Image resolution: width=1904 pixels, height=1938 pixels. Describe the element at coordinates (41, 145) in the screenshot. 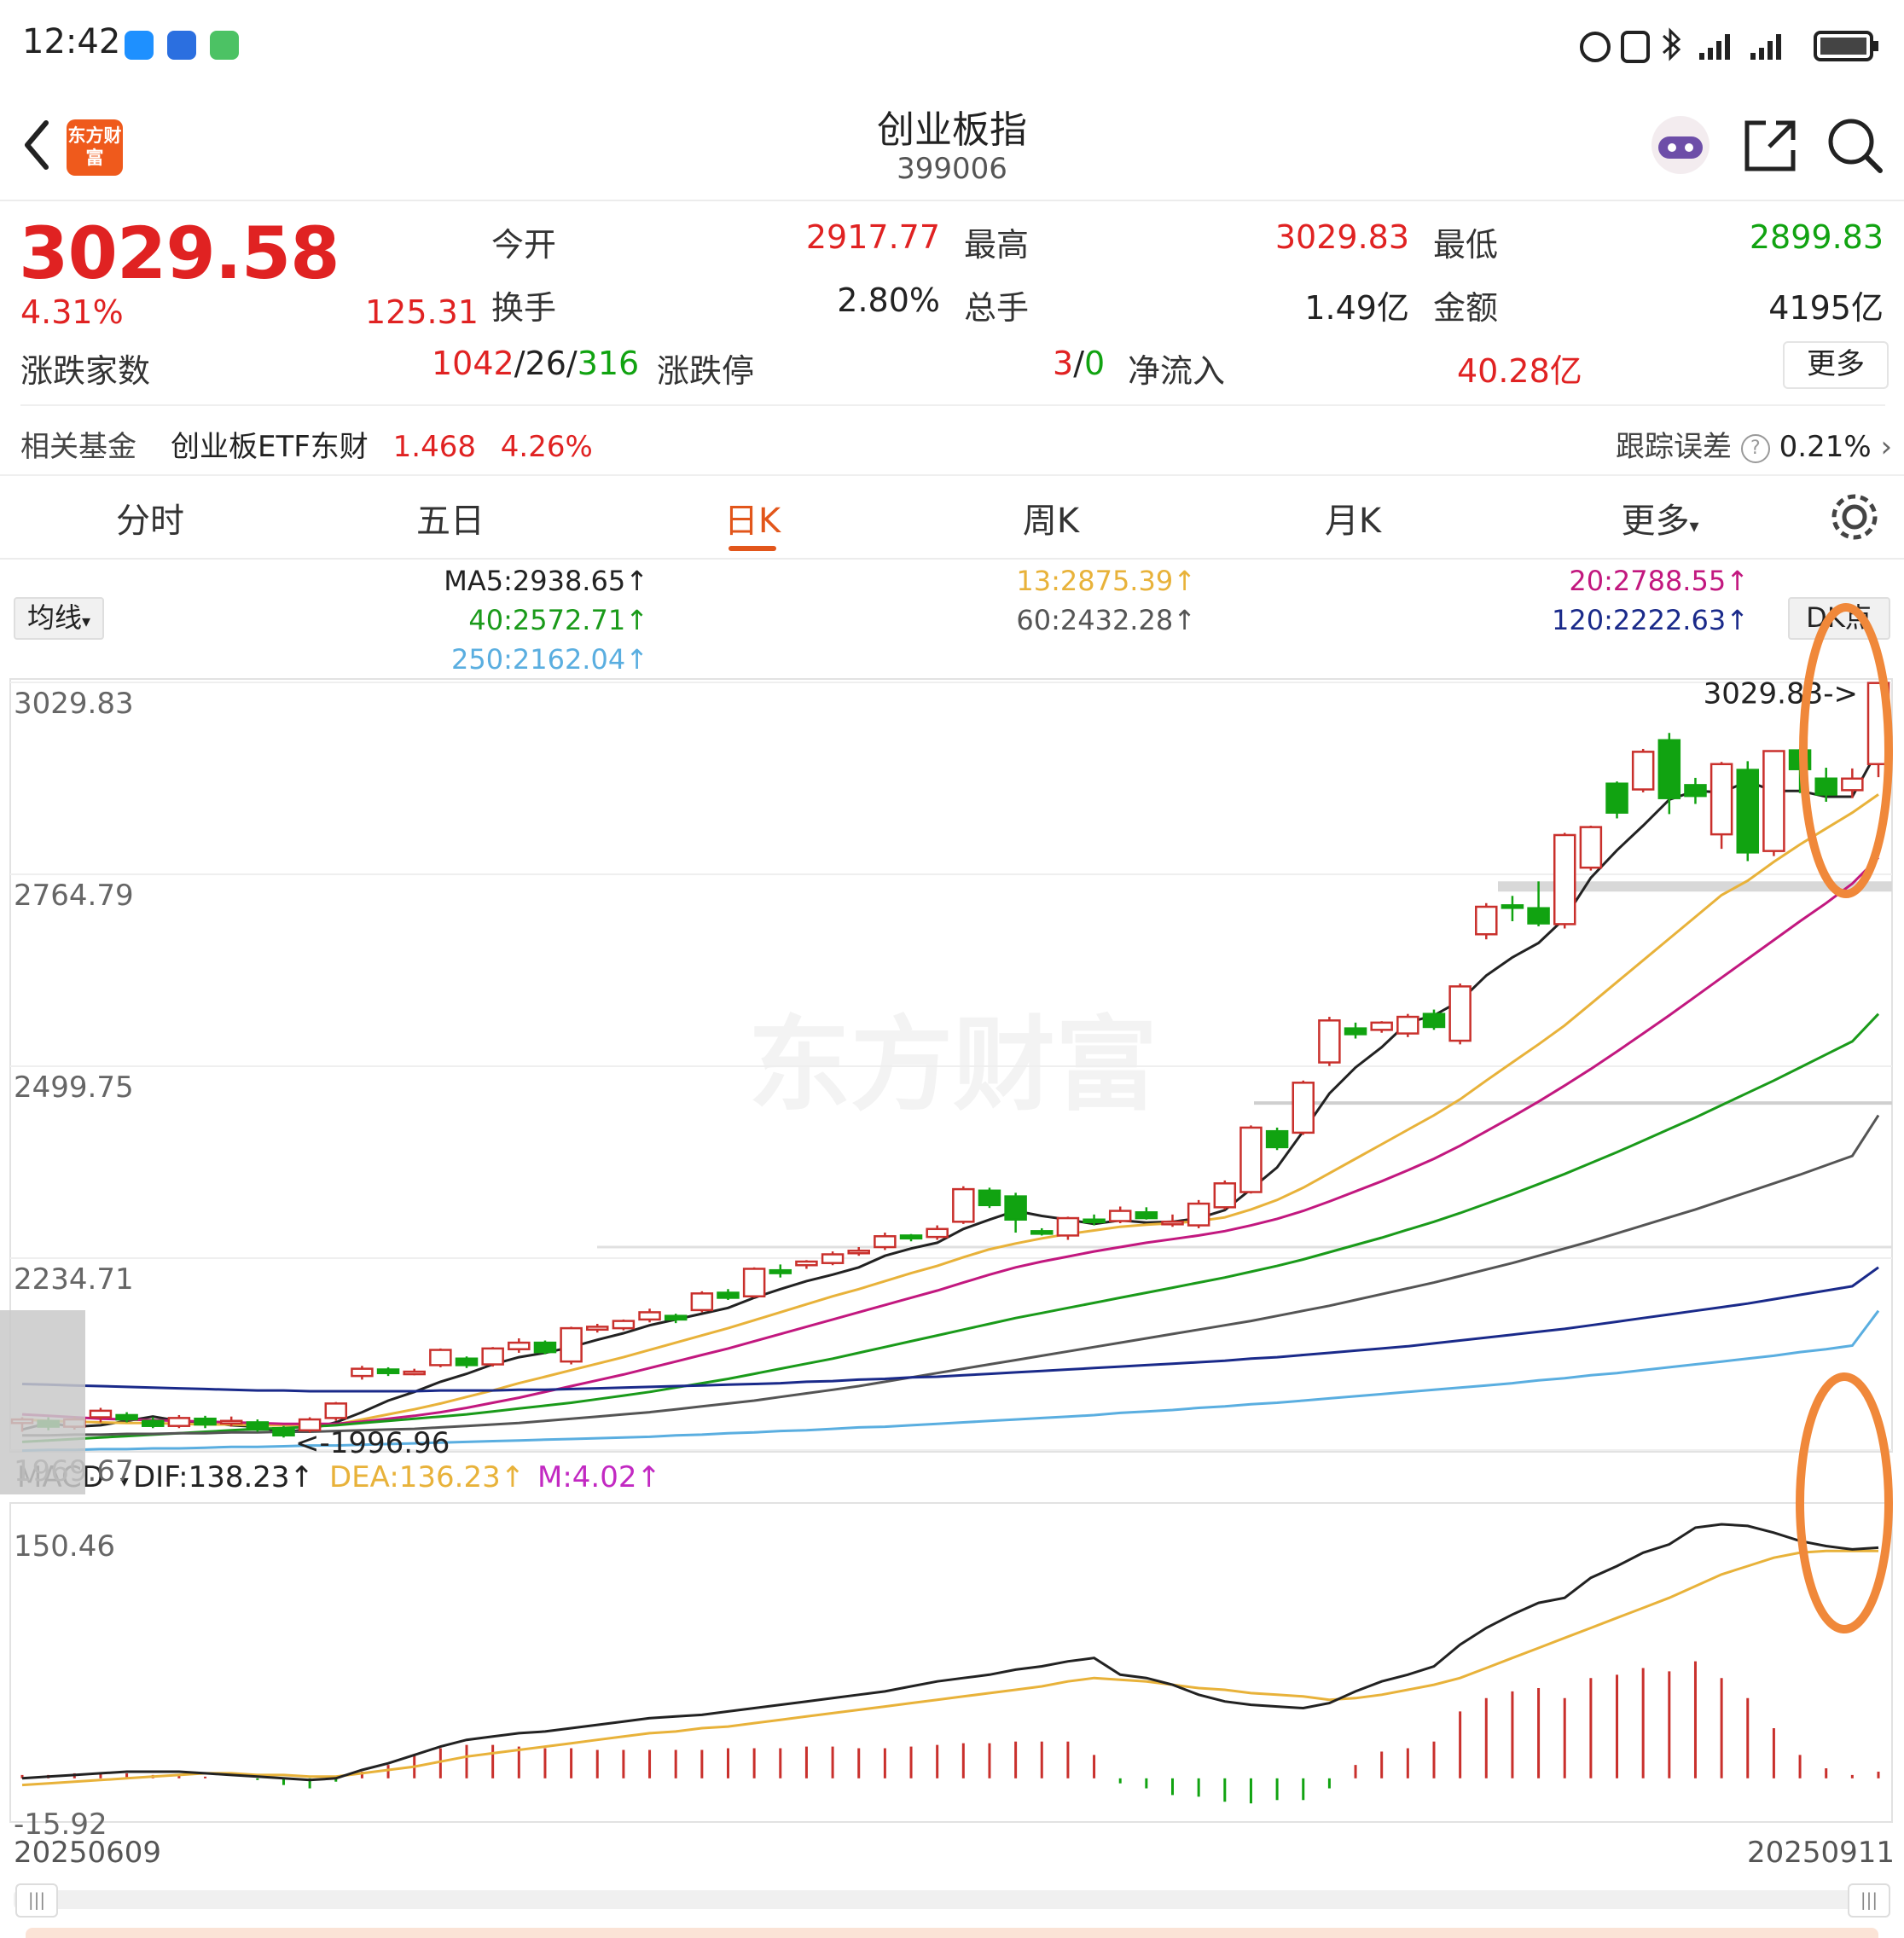

I see `back-icon` at that location.